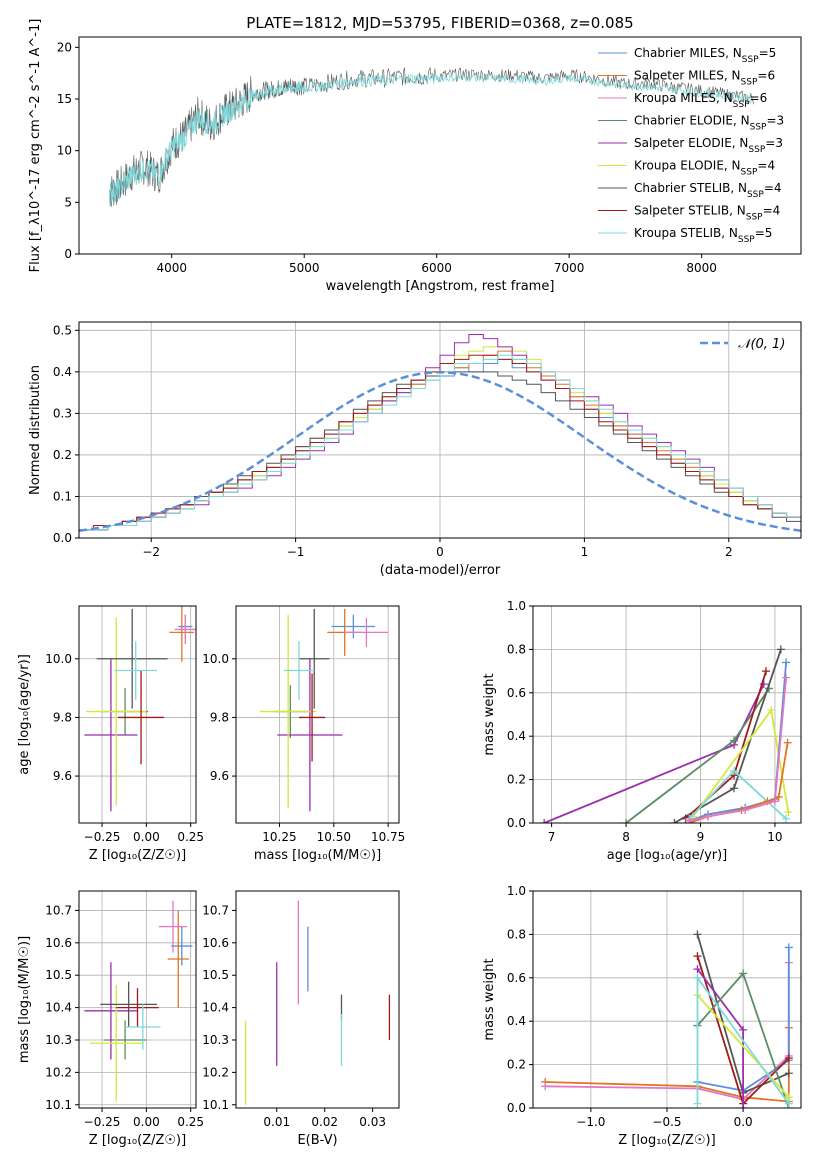 The width and height of the screenshot is (819, 1174). What do you see at coordinates (102, 1122) in the screenshot?
I see `x-tick-label: −0.25` at bounding box center [102, 1122].